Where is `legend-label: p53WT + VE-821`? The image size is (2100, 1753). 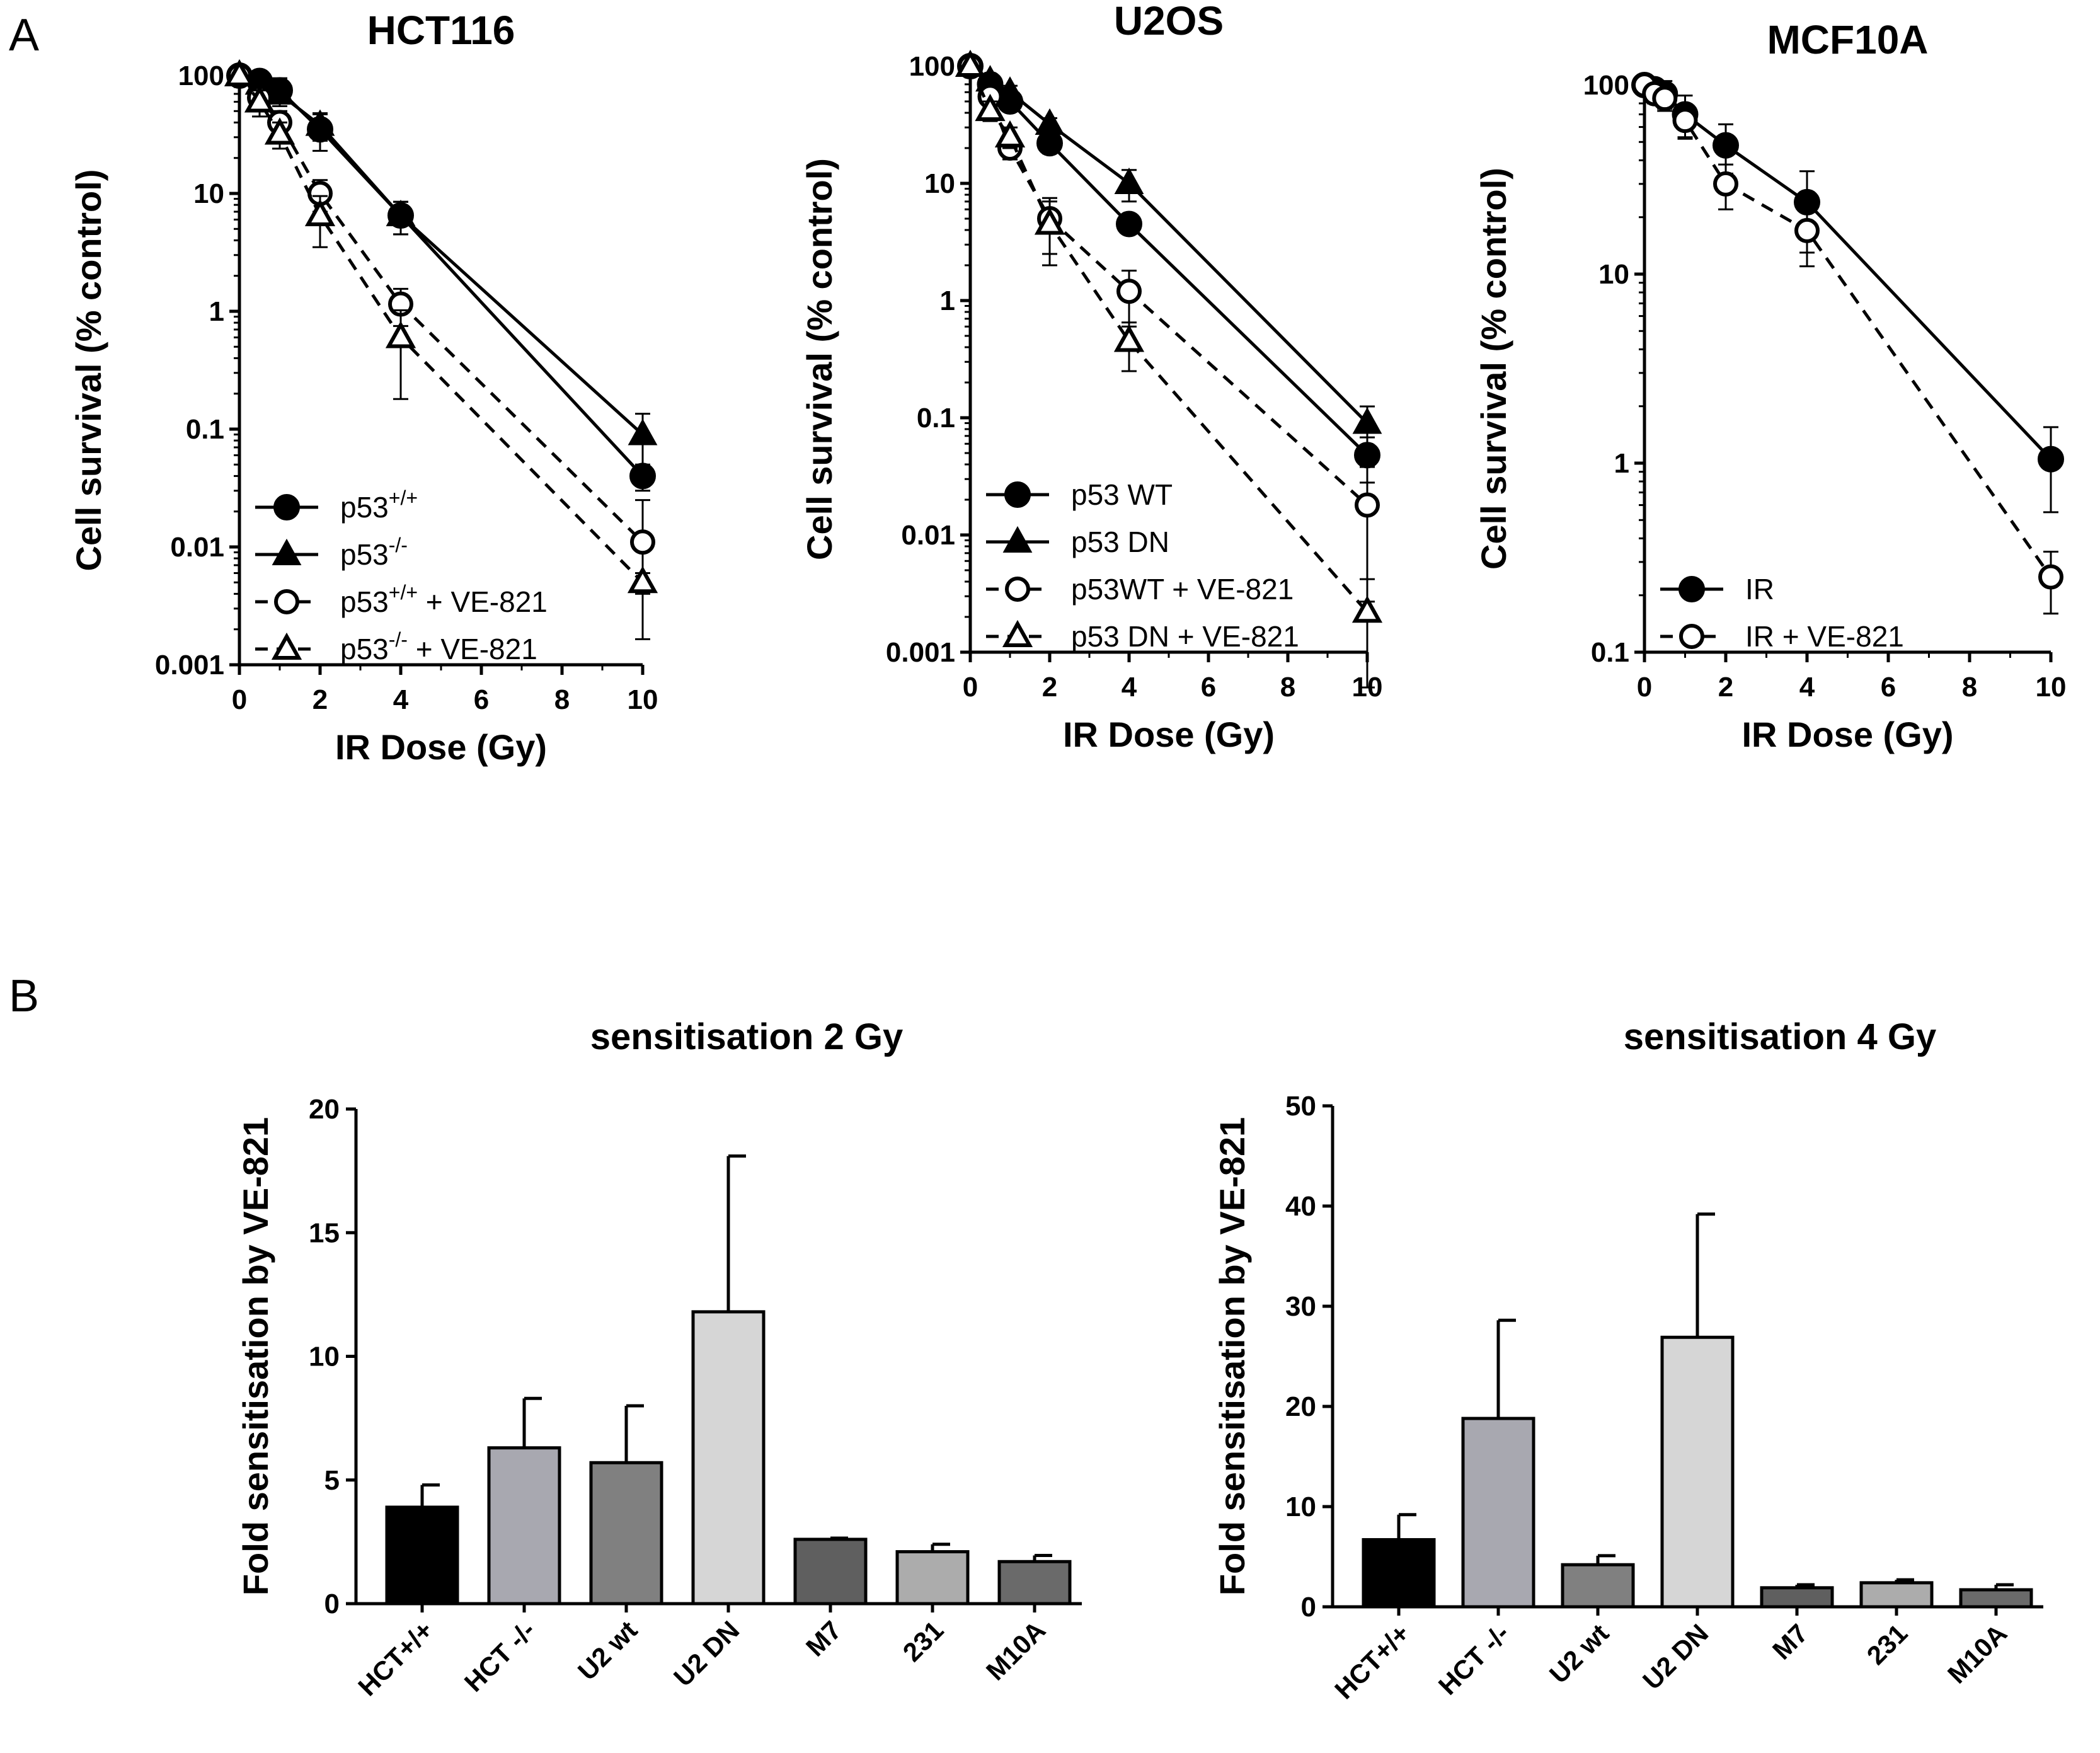 legend-label: p53WT + VE-821 is located at coordinates (1182, 589).